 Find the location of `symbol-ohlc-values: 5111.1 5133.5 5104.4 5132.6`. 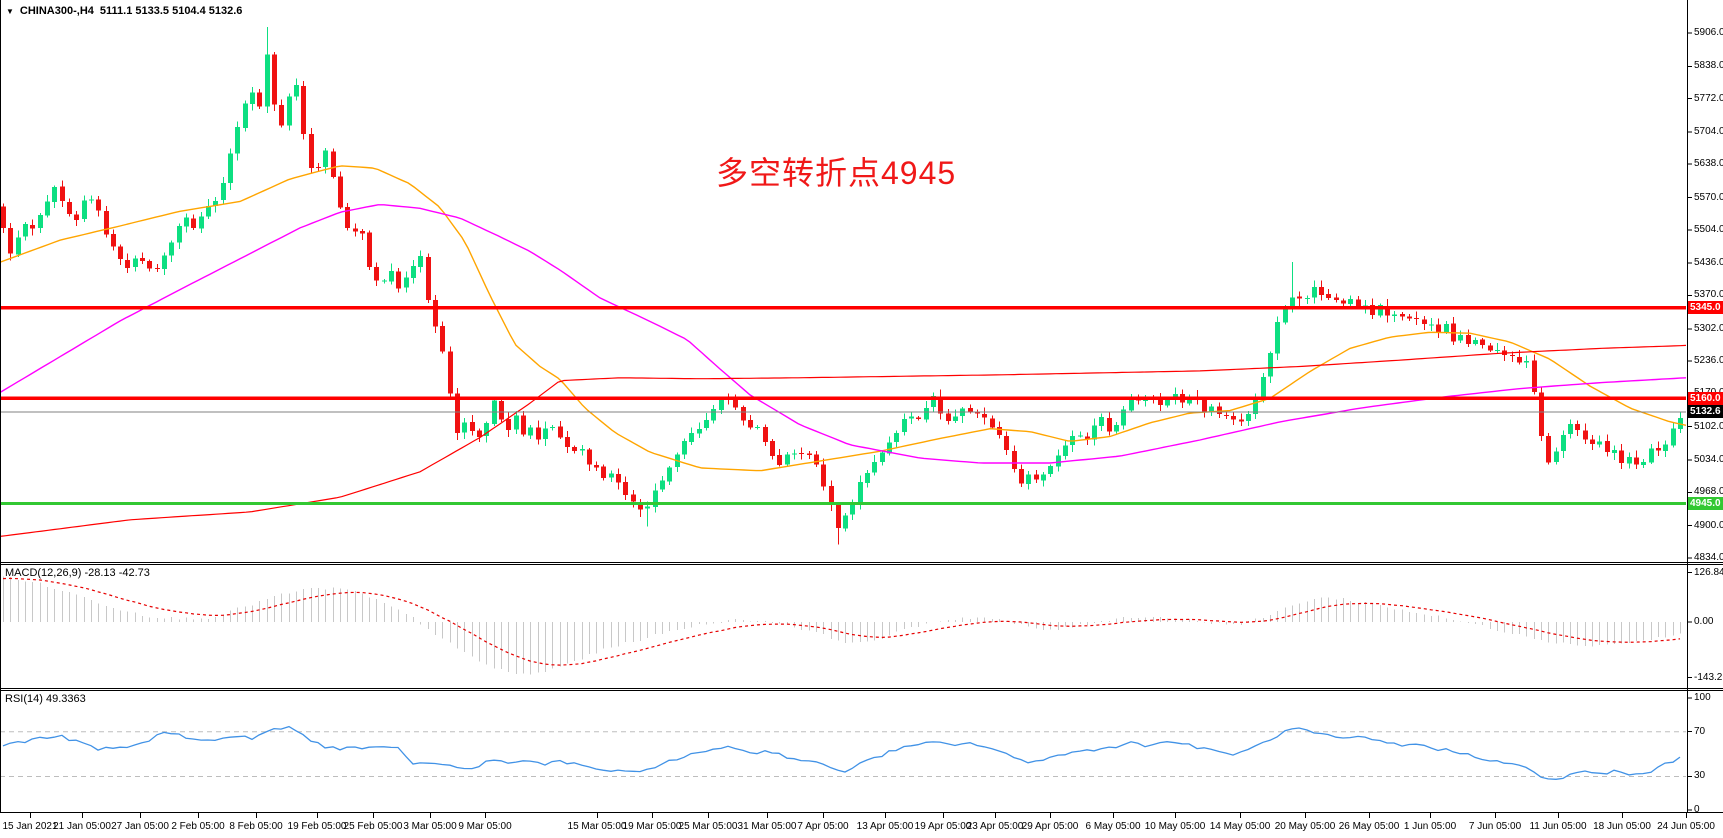

symbol-ohlc-values: 5111.1 5133.5 5104.4 5132.6 is located at coordinates (171, 11).